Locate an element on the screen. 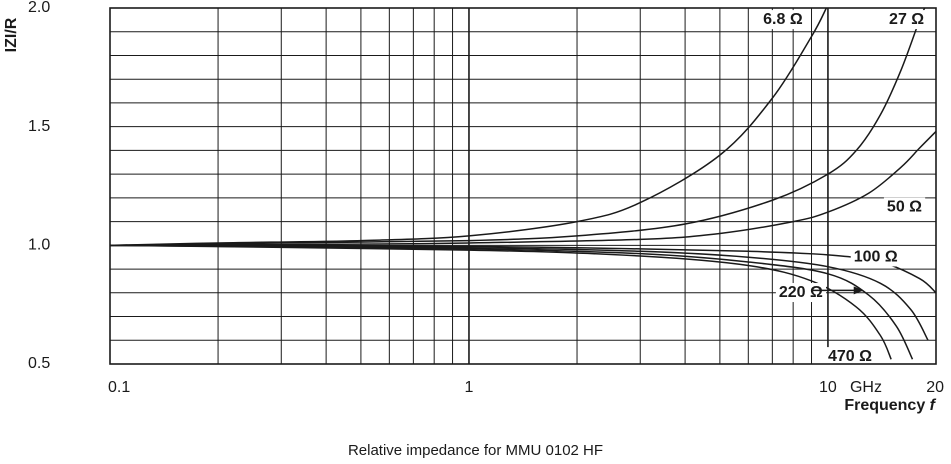  series-label-5: 220 Ω is located at coordinates (801, 292).